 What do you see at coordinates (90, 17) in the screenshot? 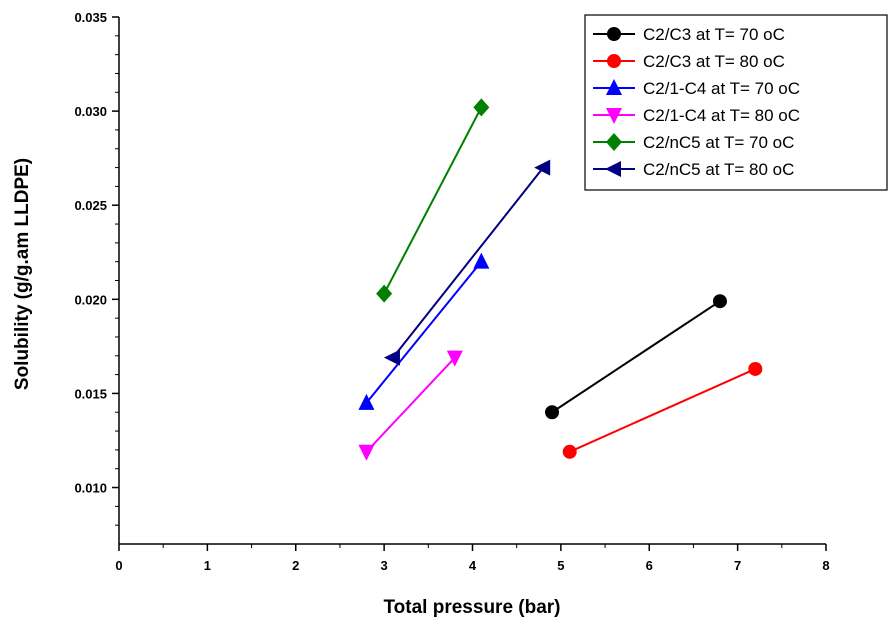
I see `y-tick-label: 0.035` at bounding box center [90, 17].